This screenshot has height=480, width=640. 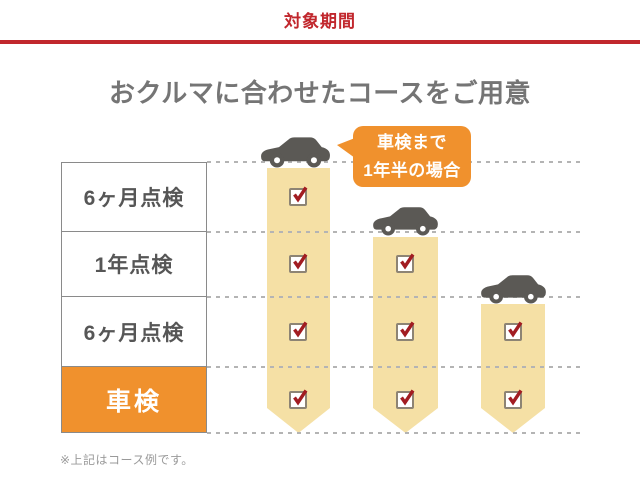 I want to click on header-divider, so click(x=320, y=42).